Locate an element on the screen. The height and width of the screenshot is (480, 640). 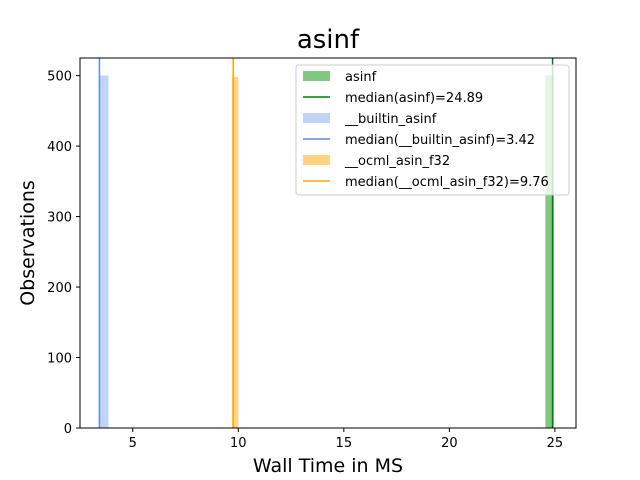
legend-median-label-0: median(asinf)=24.89 is located at coordinates (414, 98).